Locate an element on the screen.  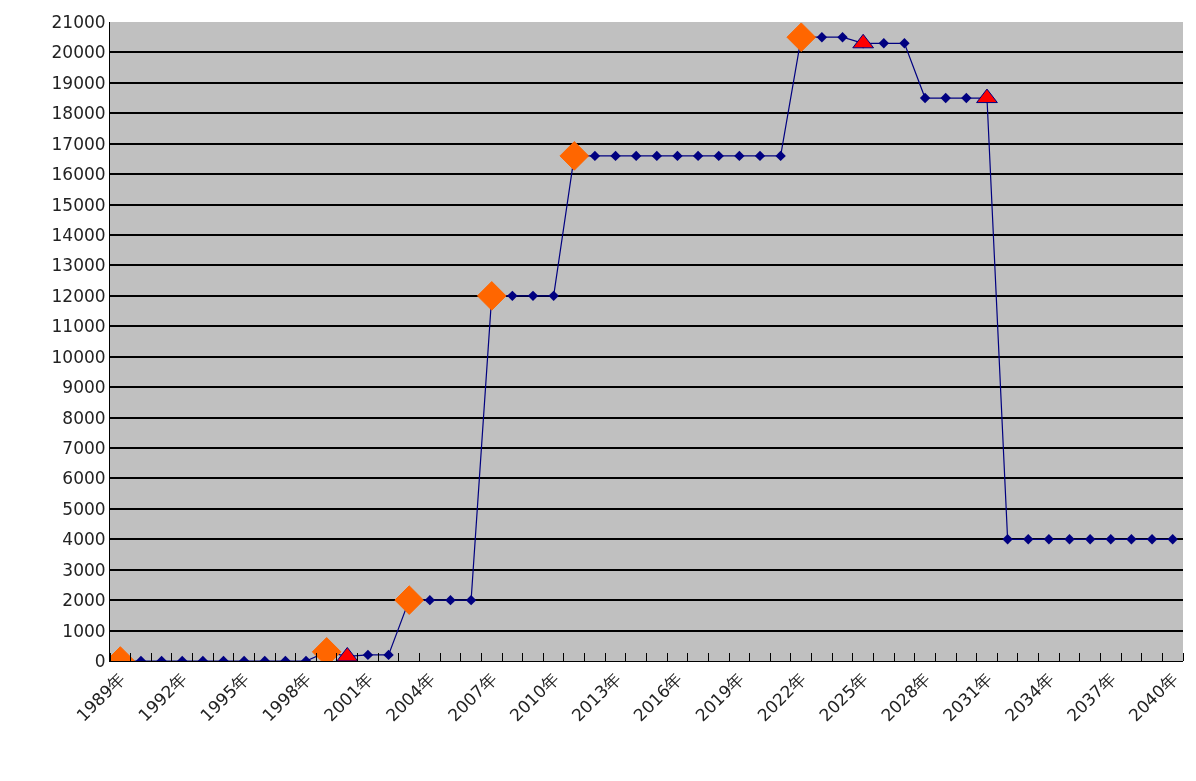
y-tick-label: 2000 is located at coordinates (84, 600).